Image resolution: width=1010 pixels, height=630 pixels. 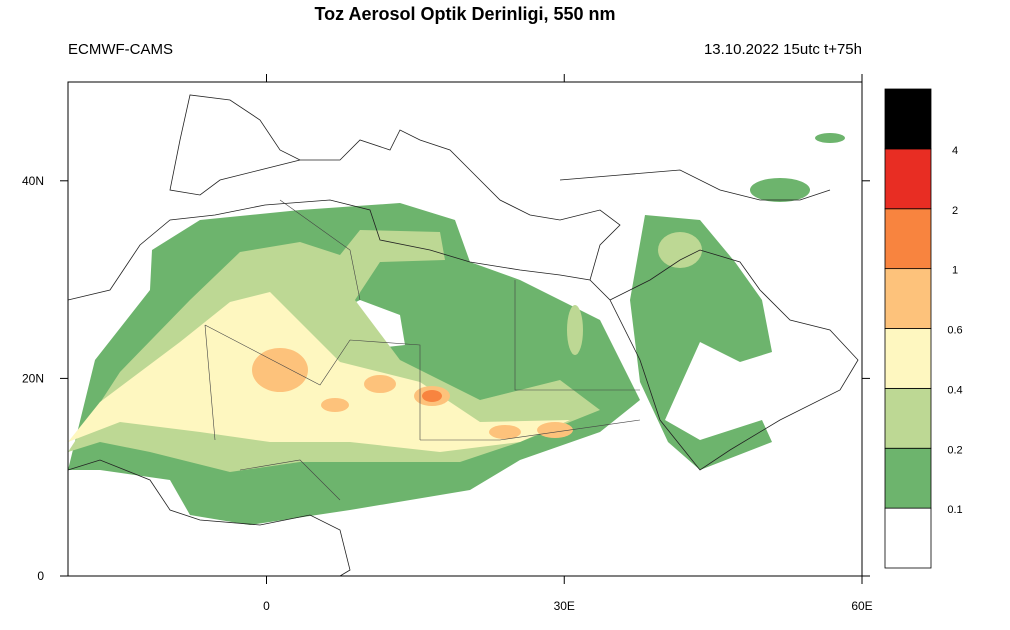 I want to click on x-tick-label: 0, so click(x=266, y=606).